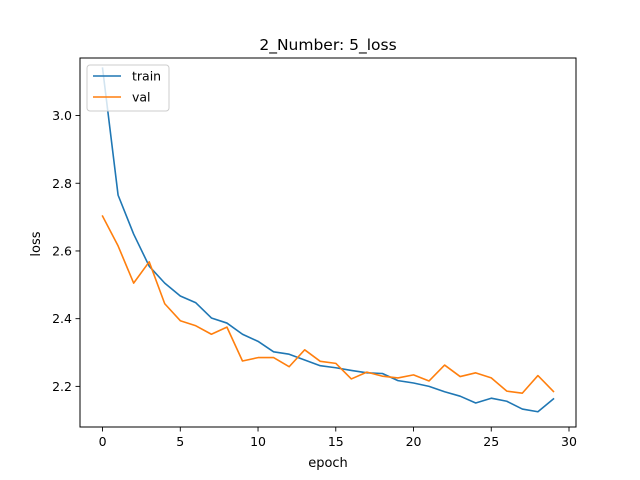 Image resolution: width=640 pixels, height=480 pixels. I want to click on x-tick-label: 15, so click(336, 441).